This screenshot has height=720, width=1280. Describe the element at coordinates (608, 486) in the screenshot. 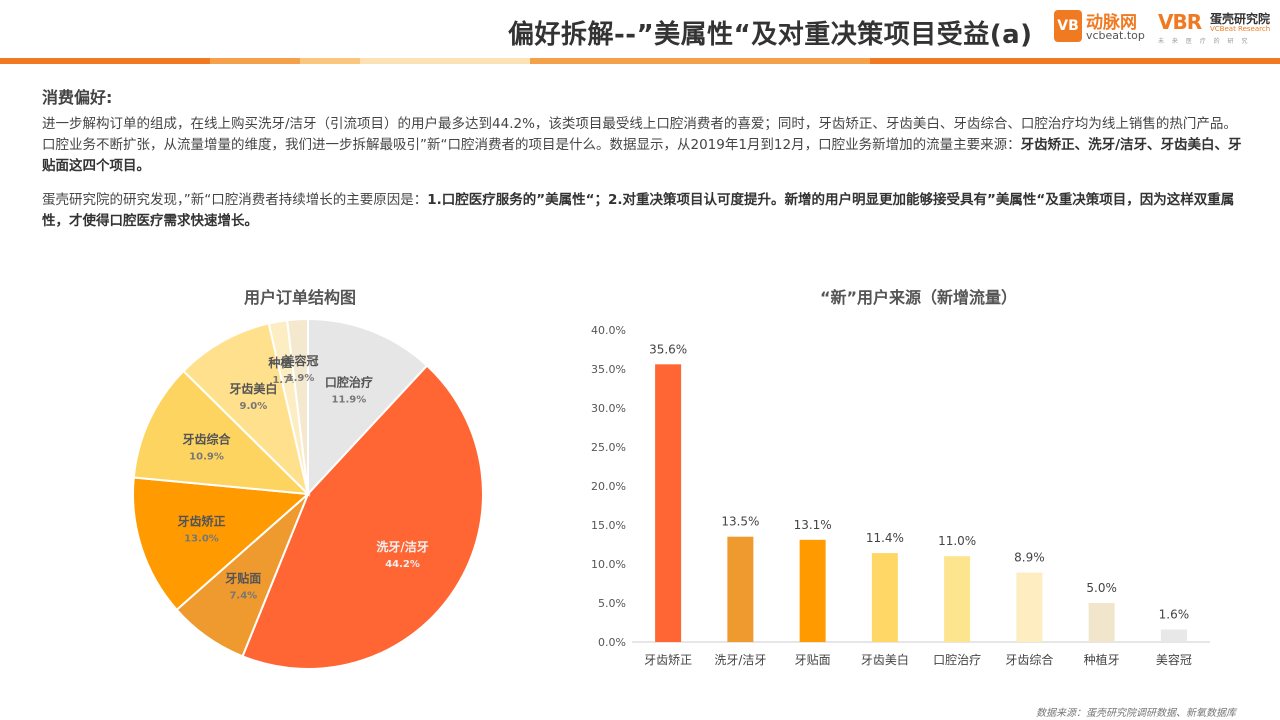

I see `y-tick-label: 20.0%` at that location.